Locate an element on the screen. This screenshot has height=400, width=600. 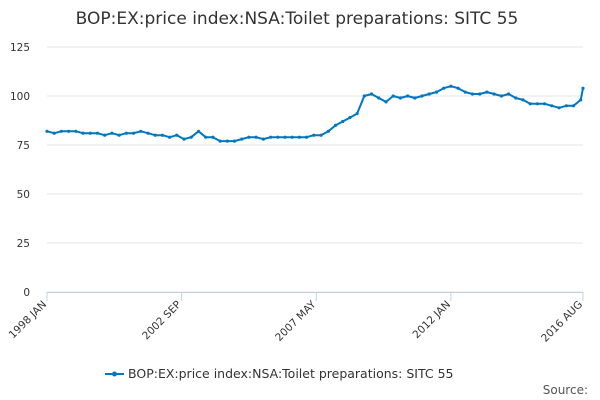
y-tick-label: 0 is located at coordinates (26, 293).